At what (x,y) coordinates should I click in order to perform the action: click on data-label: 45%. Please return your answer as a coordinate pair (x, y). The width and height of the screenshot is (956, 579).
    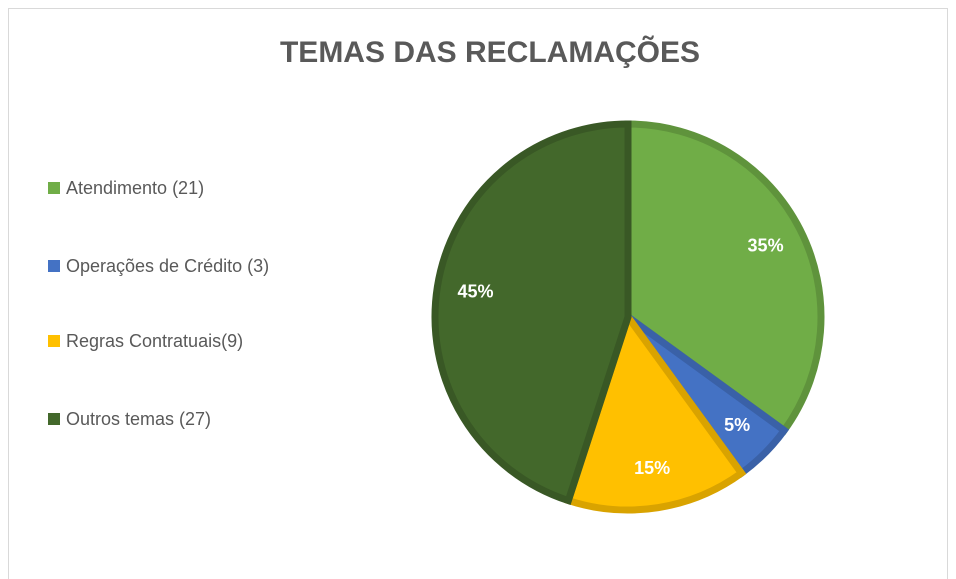
    Looking at the image, I should click on (475, 292).